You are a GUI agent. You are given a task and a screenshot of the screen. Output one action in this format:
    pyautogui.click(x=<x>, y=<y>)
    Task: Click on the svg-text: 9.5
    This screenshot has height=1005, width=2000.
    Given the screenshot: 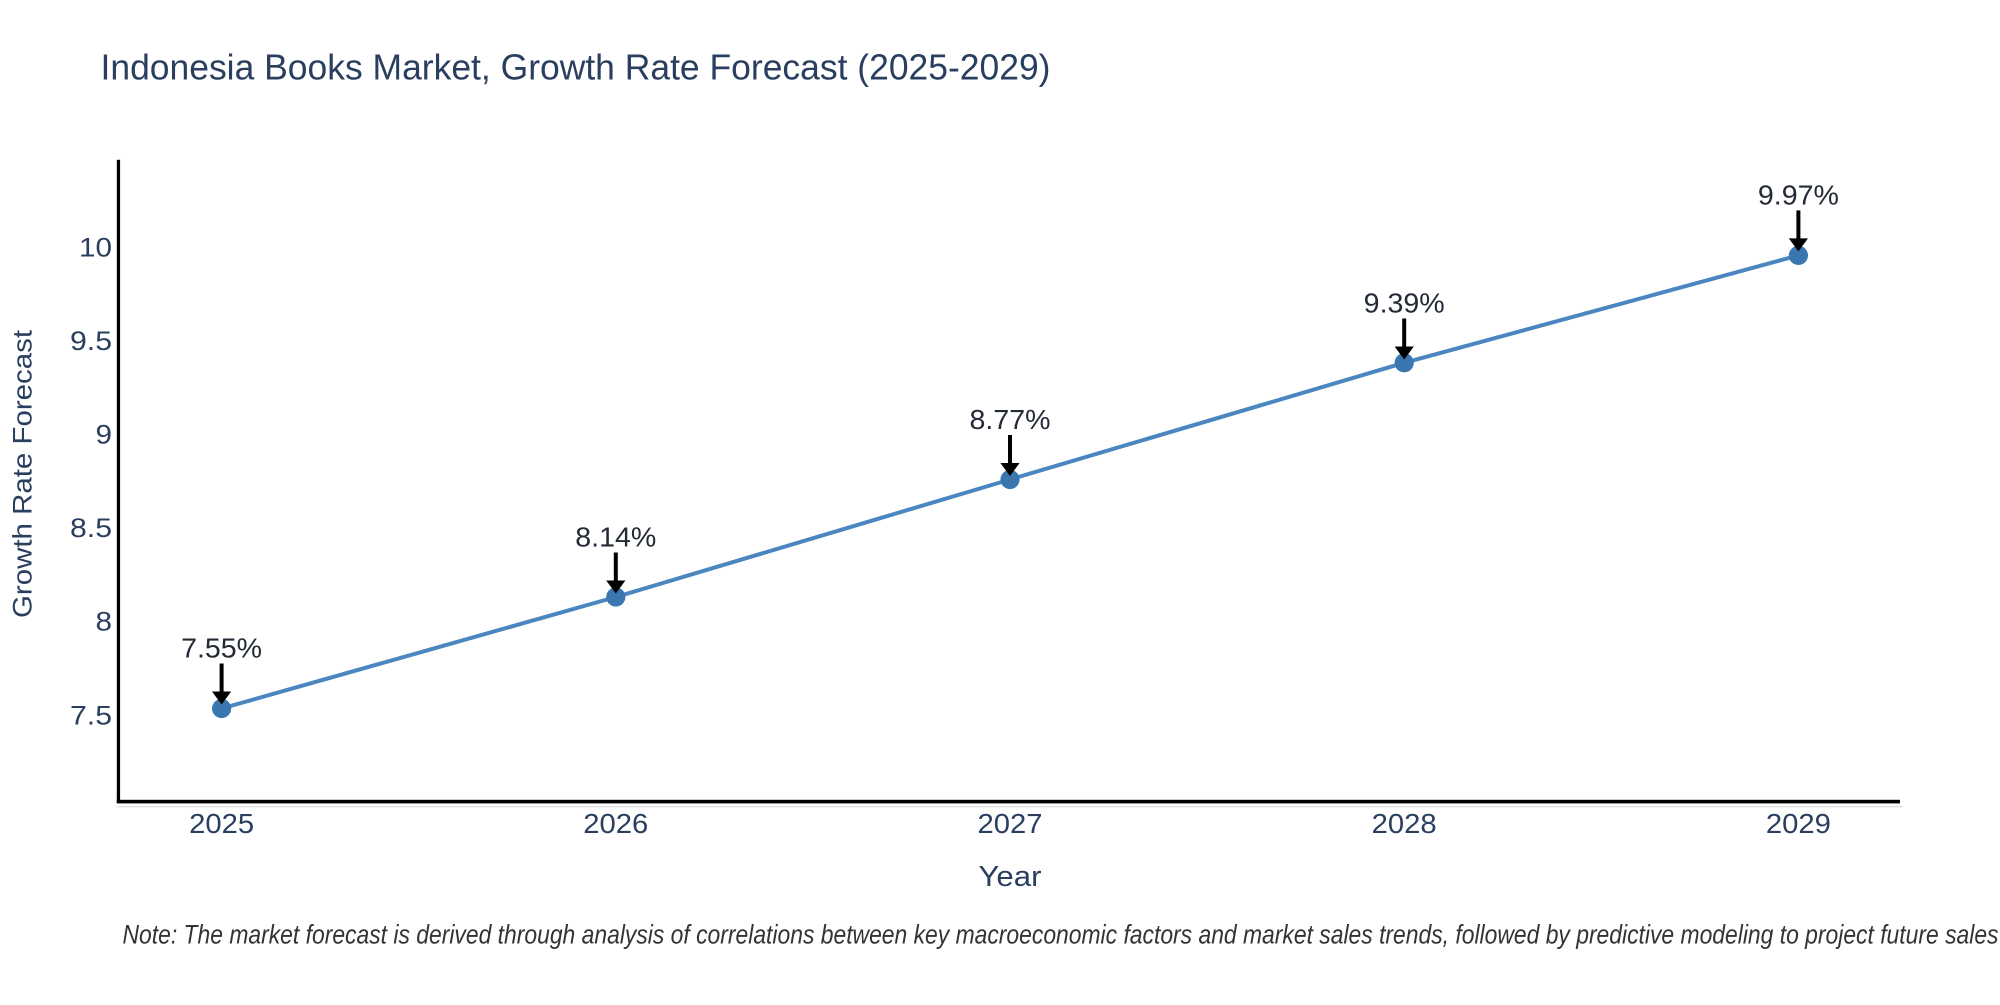 What is the action you would take?
    pyautogui.click(x=91, y=341)
    